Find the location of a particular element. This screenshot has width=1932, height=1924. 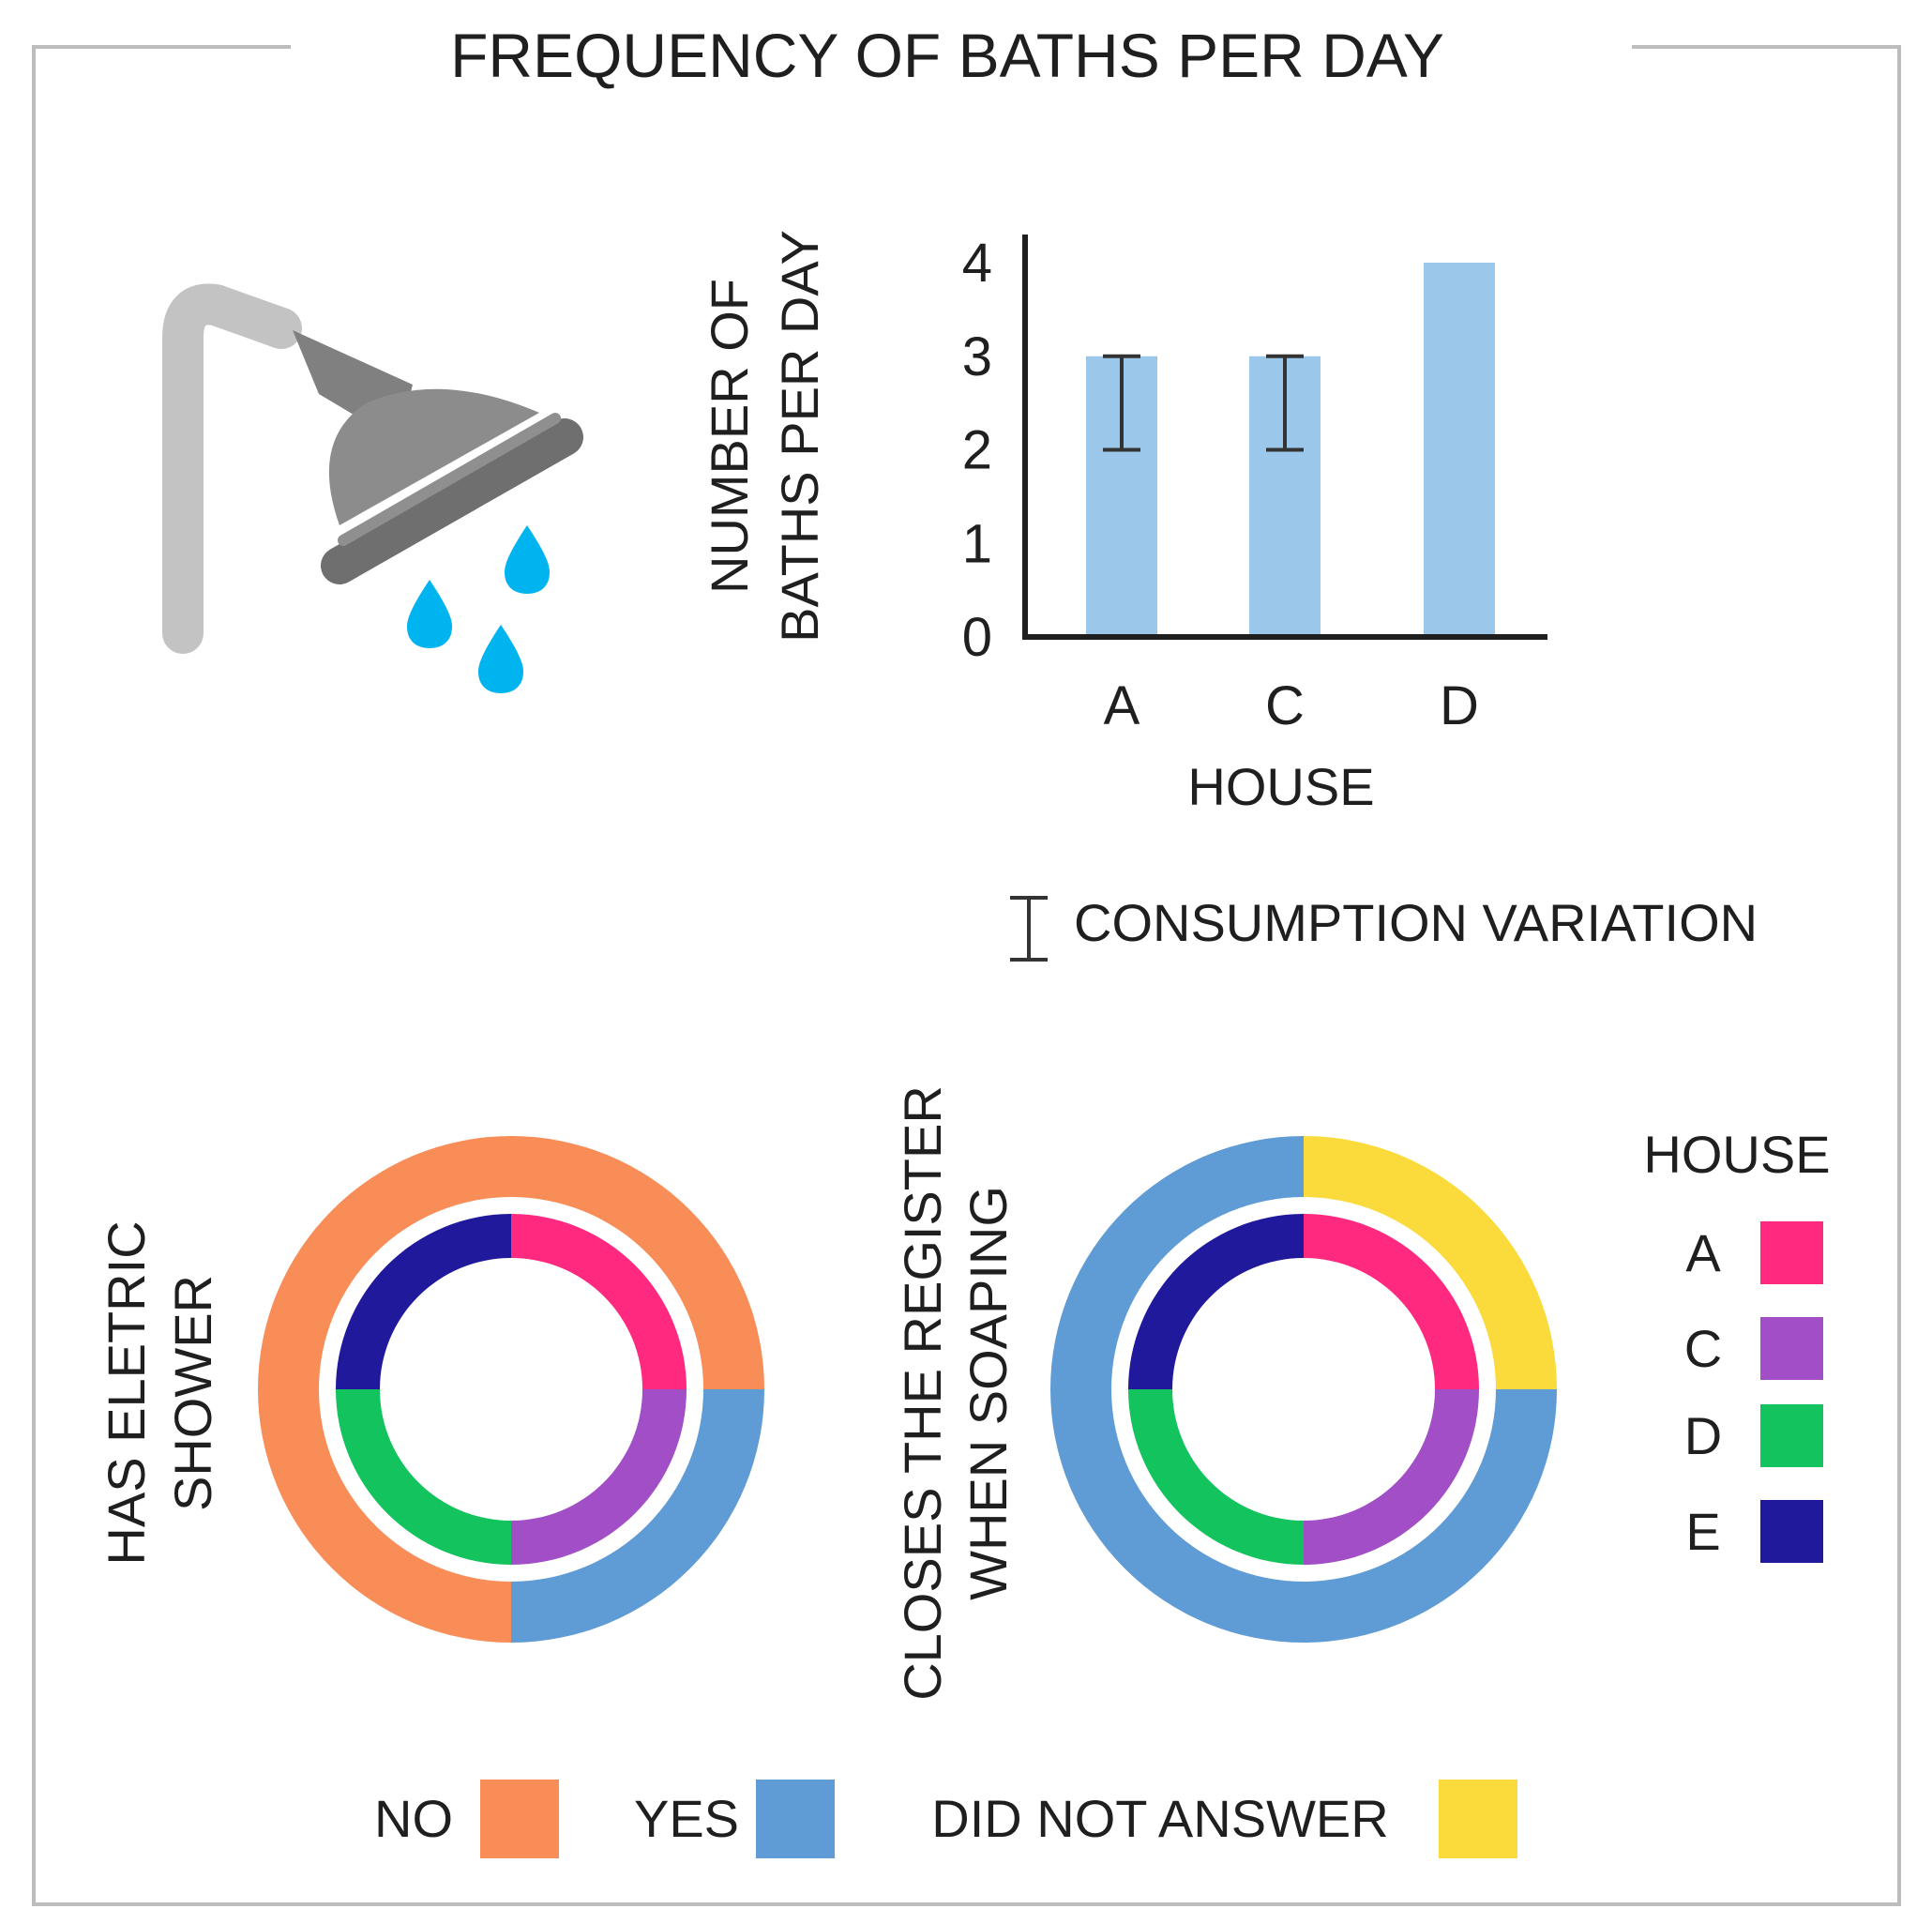

error-bar-legend: CONSUMPTION VARIATION is located at coordinates (1384, 927).